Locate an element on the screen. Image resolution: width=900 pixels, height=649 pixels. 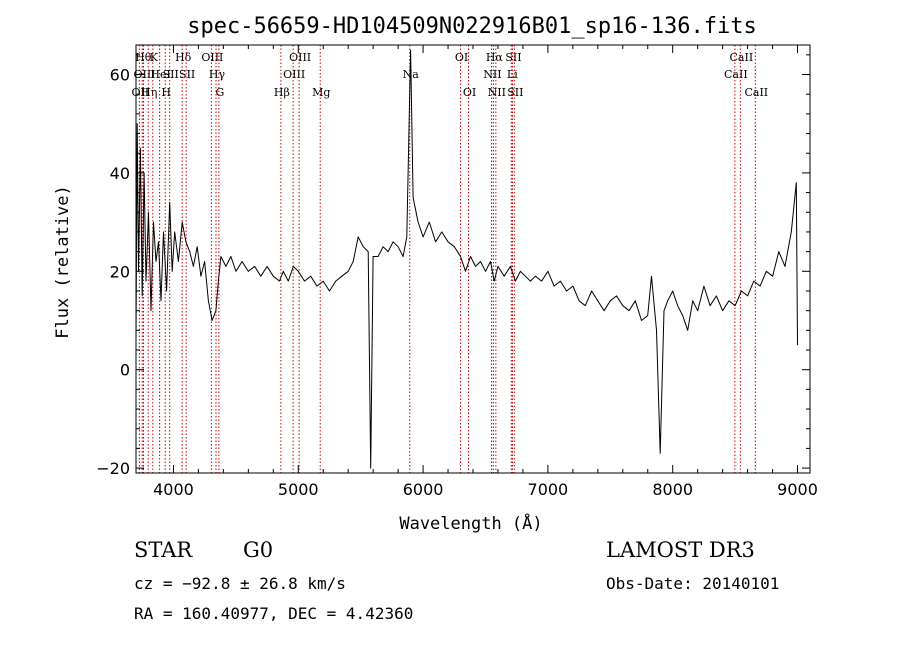
marker-label-8: Hδ is located at coordinates (183, 57).